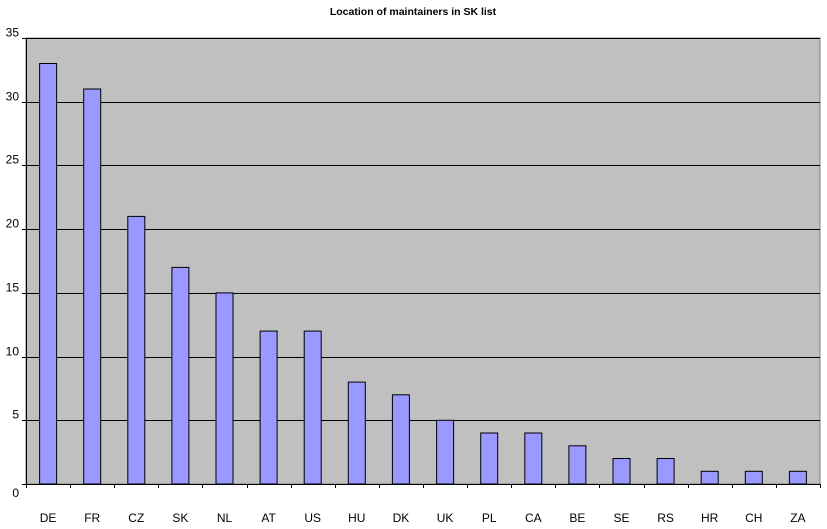 This screenshot has height=529, width=827. I want to click on bar-rs, so click(665, 471).